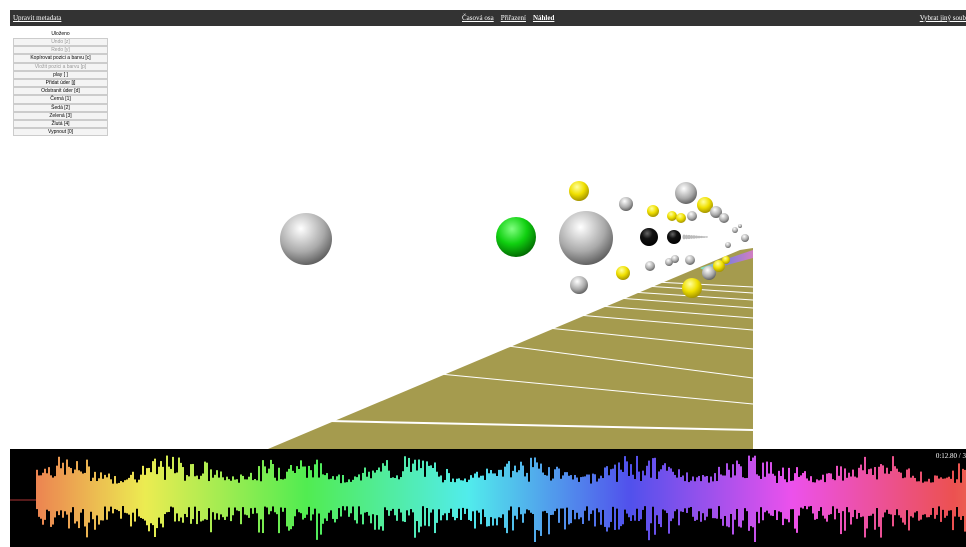 The width and height of the screenshot is (966, 547). I want to click on panel-button: Redo [y], so click(60, 50).